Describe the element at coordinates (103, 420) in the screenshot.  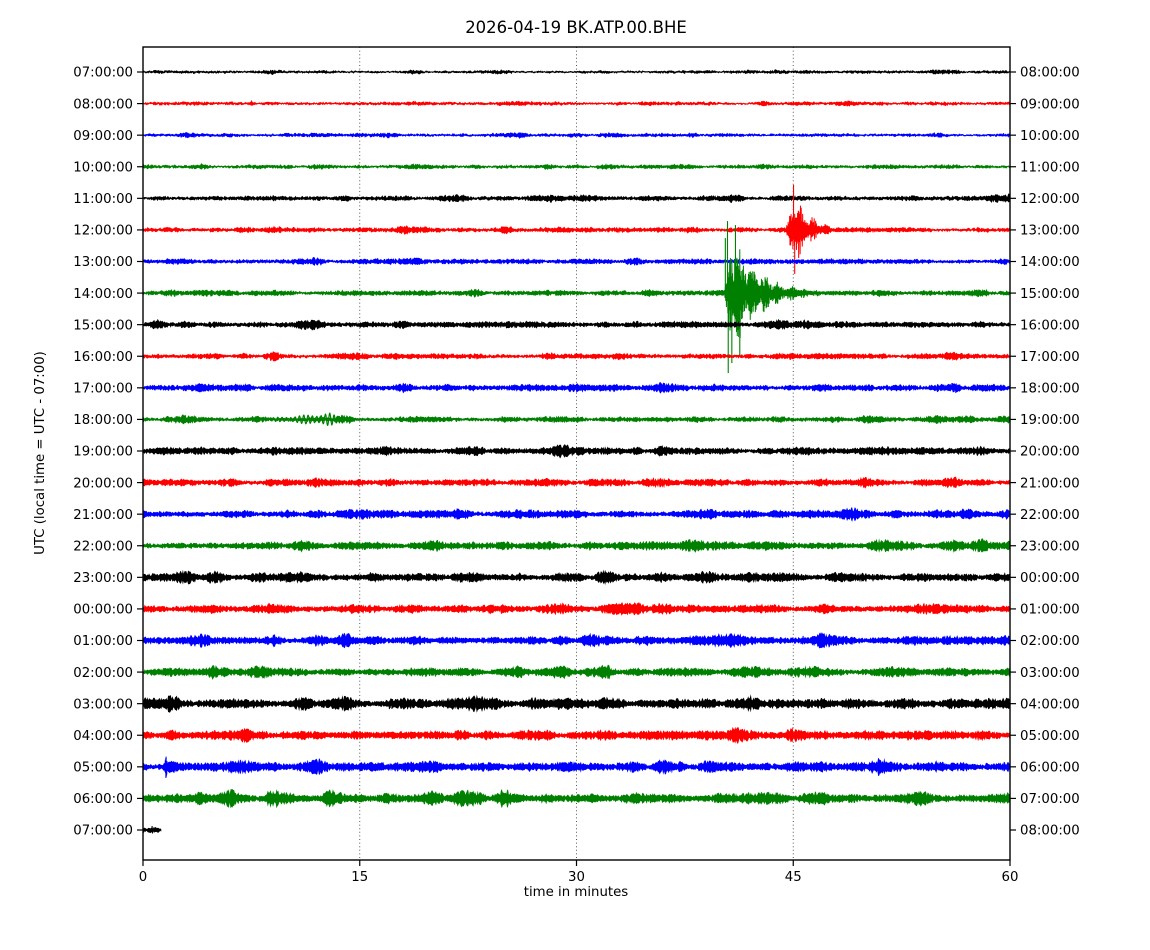
I see `left-time-label: 18:00:00` at that location.